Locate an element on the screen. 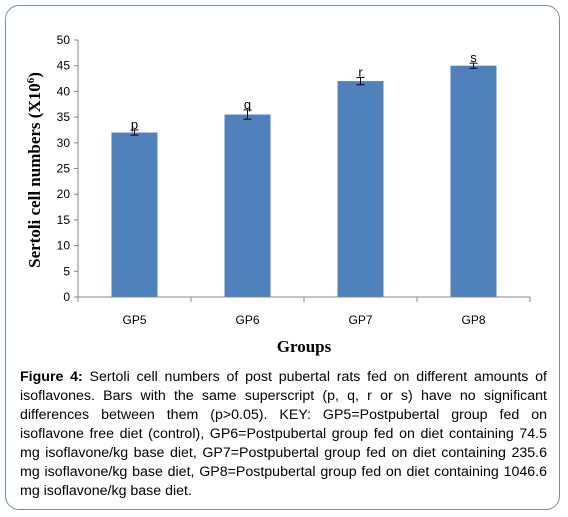  y-tick-label: 40 is located at coordinates (64, 91).